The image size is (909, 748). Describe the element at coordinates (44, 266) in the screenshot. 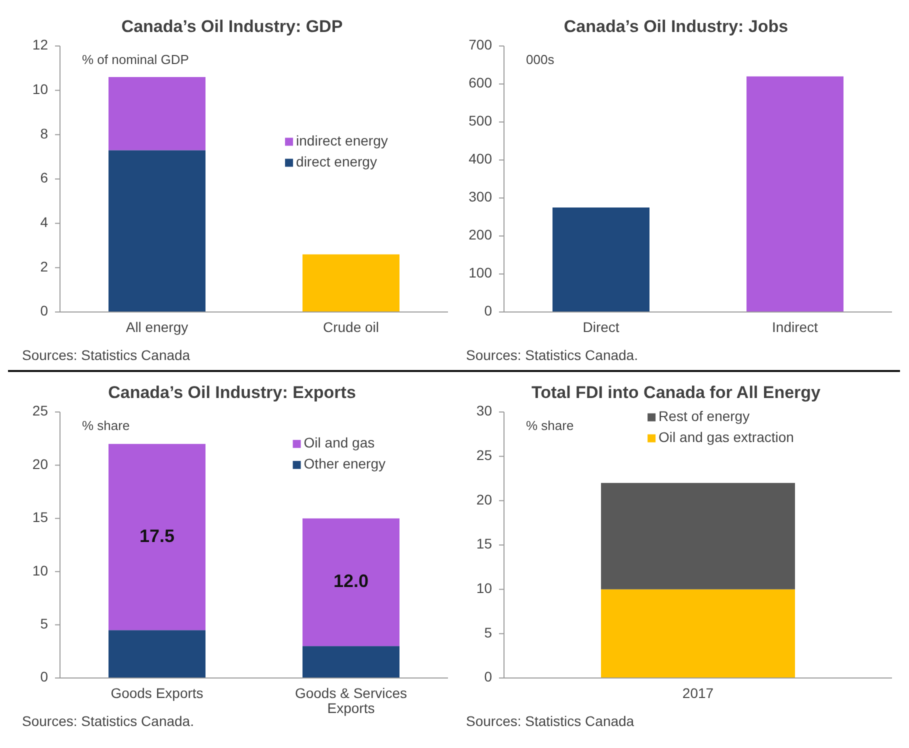

I see `y-tick-label: 2` at that location.